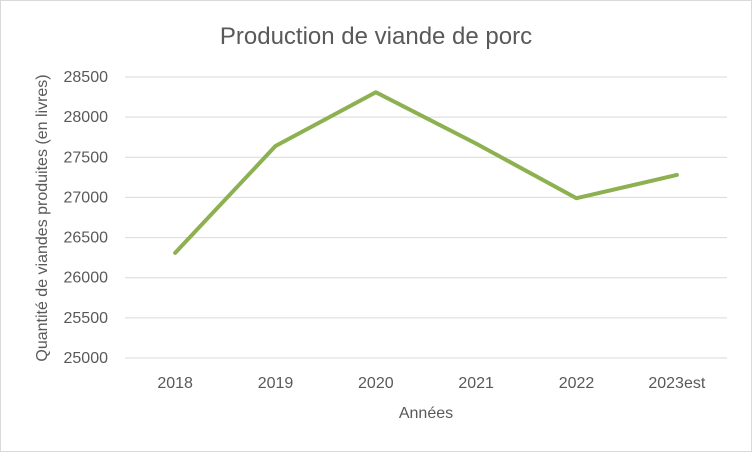  I want to click on x-tick-label: 2018, so click(175, 383).